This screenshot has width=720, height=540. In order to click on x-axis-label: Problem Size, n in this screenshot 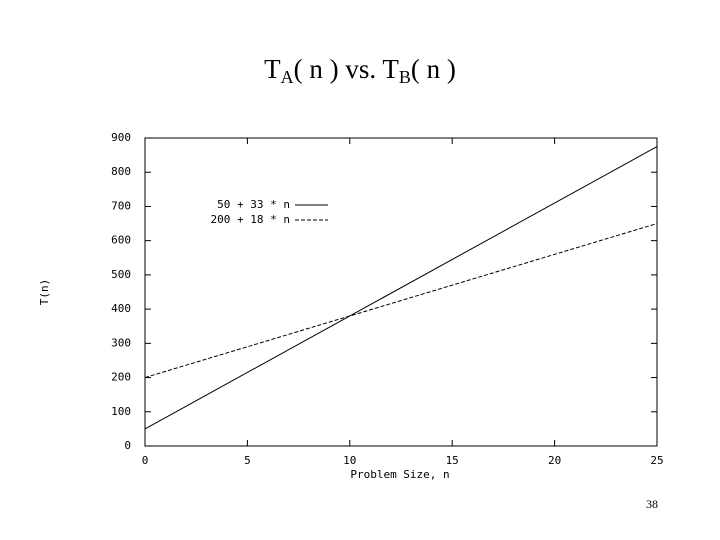, I will do `click(399, 474)`.